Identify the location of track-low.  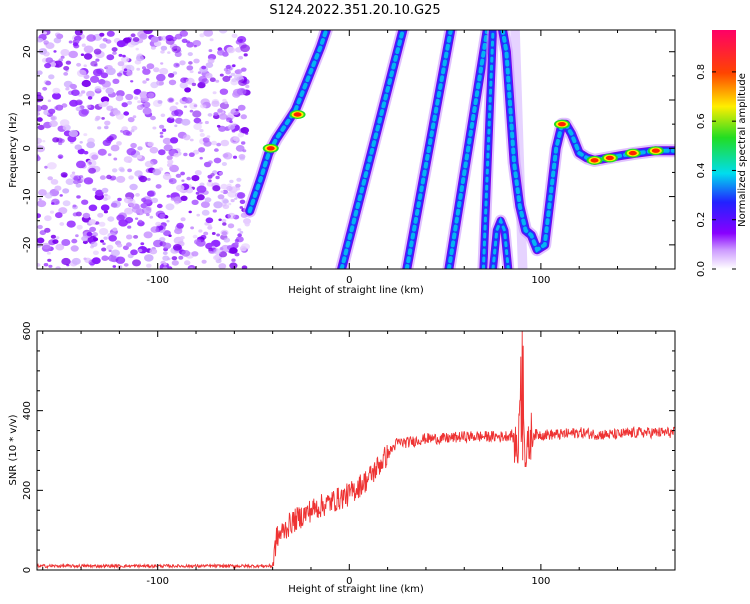
(501, 241).